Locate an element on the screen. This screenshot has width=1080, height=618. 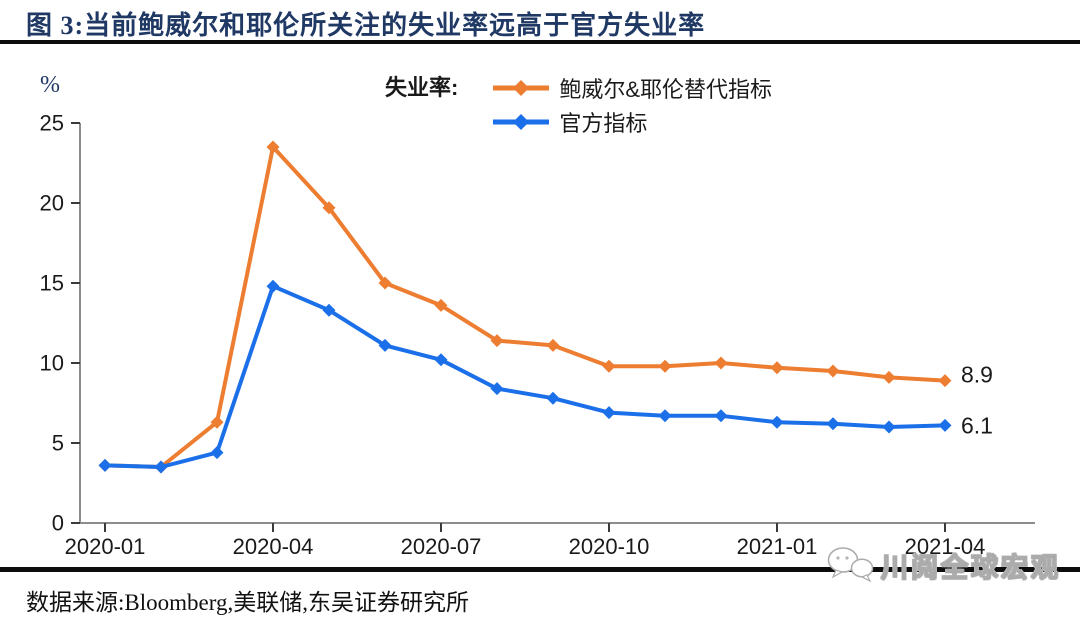
y-tick-label: 20 is located at coordinates (52, 203).